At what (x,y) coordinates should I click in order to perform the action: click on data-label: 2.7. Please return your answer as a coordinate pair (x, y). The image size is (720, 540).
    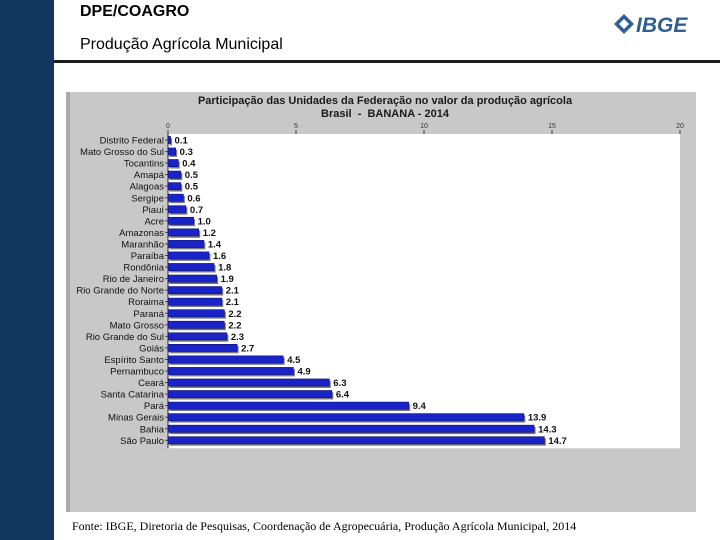
    Looking at the image, I should click on (247, 348).